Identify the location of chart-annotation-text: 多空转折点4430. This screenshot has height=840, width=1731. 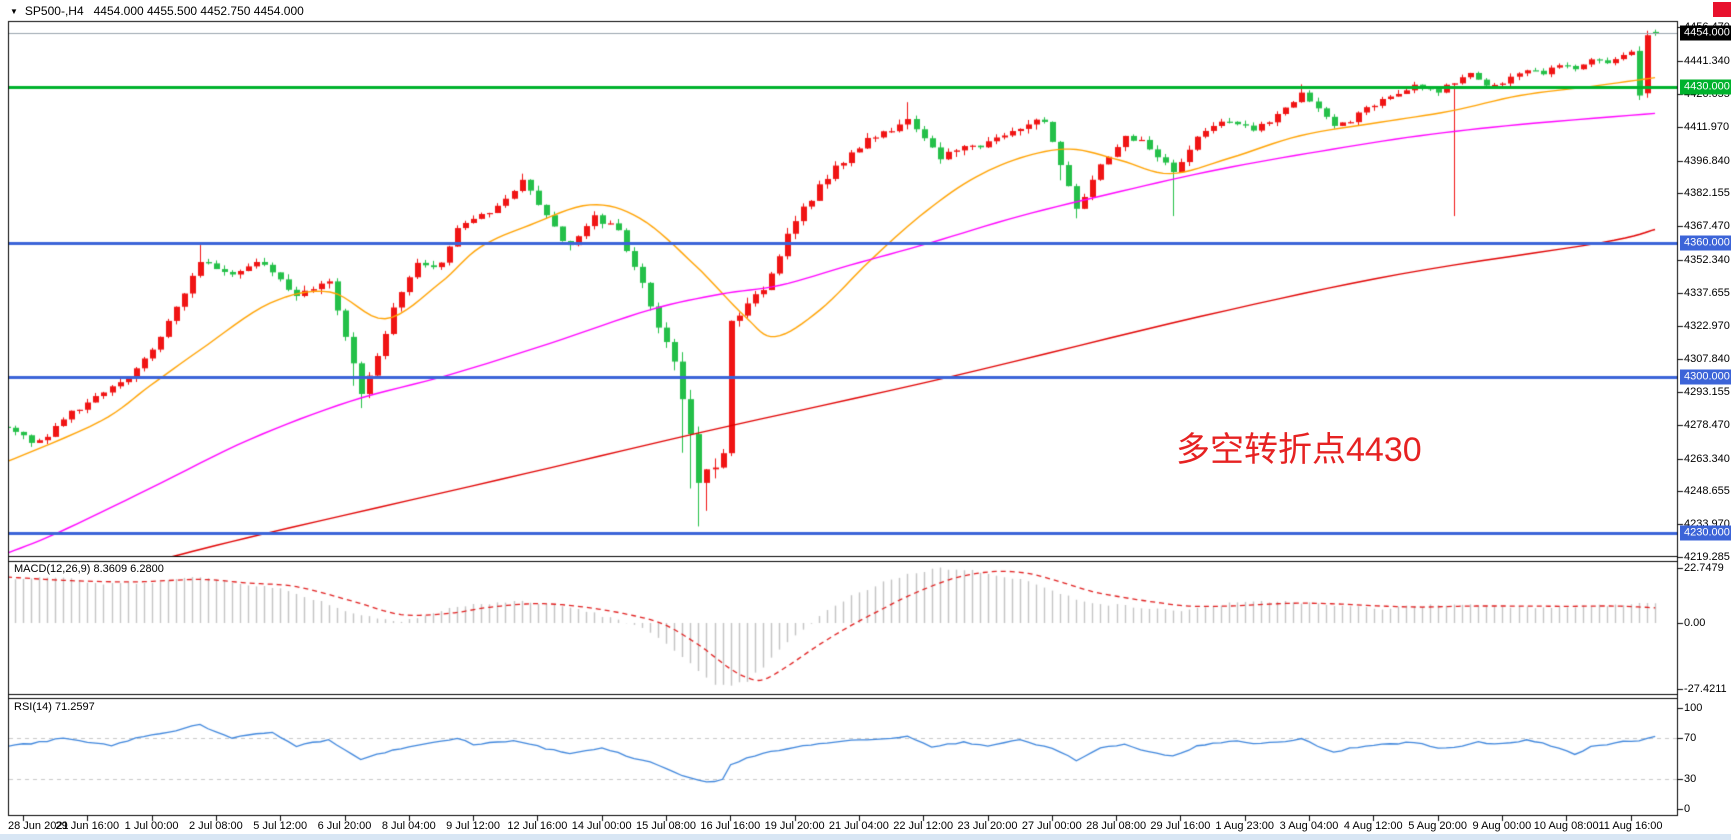
(1299, 450).